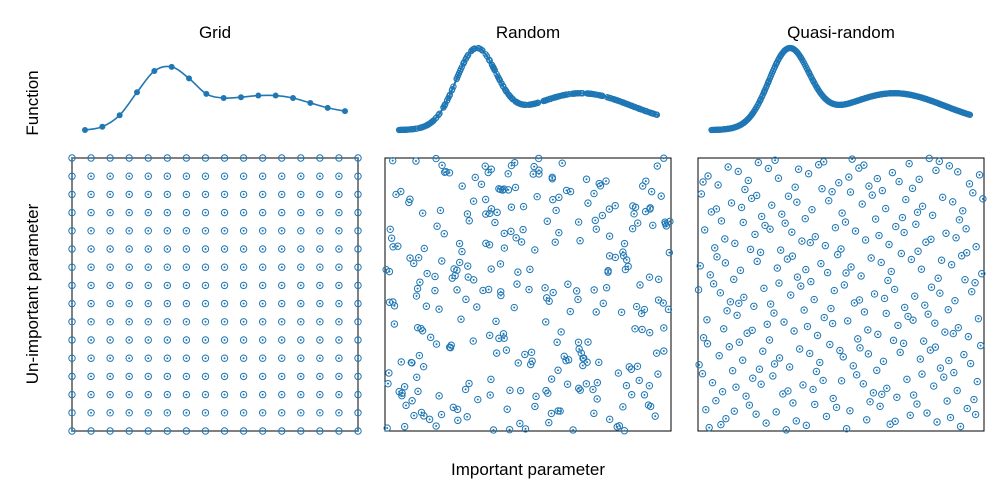 Image resolution: width=1008 pixels, height=504 pixels. I want to click on function-panel-grid, so click(215, 98).